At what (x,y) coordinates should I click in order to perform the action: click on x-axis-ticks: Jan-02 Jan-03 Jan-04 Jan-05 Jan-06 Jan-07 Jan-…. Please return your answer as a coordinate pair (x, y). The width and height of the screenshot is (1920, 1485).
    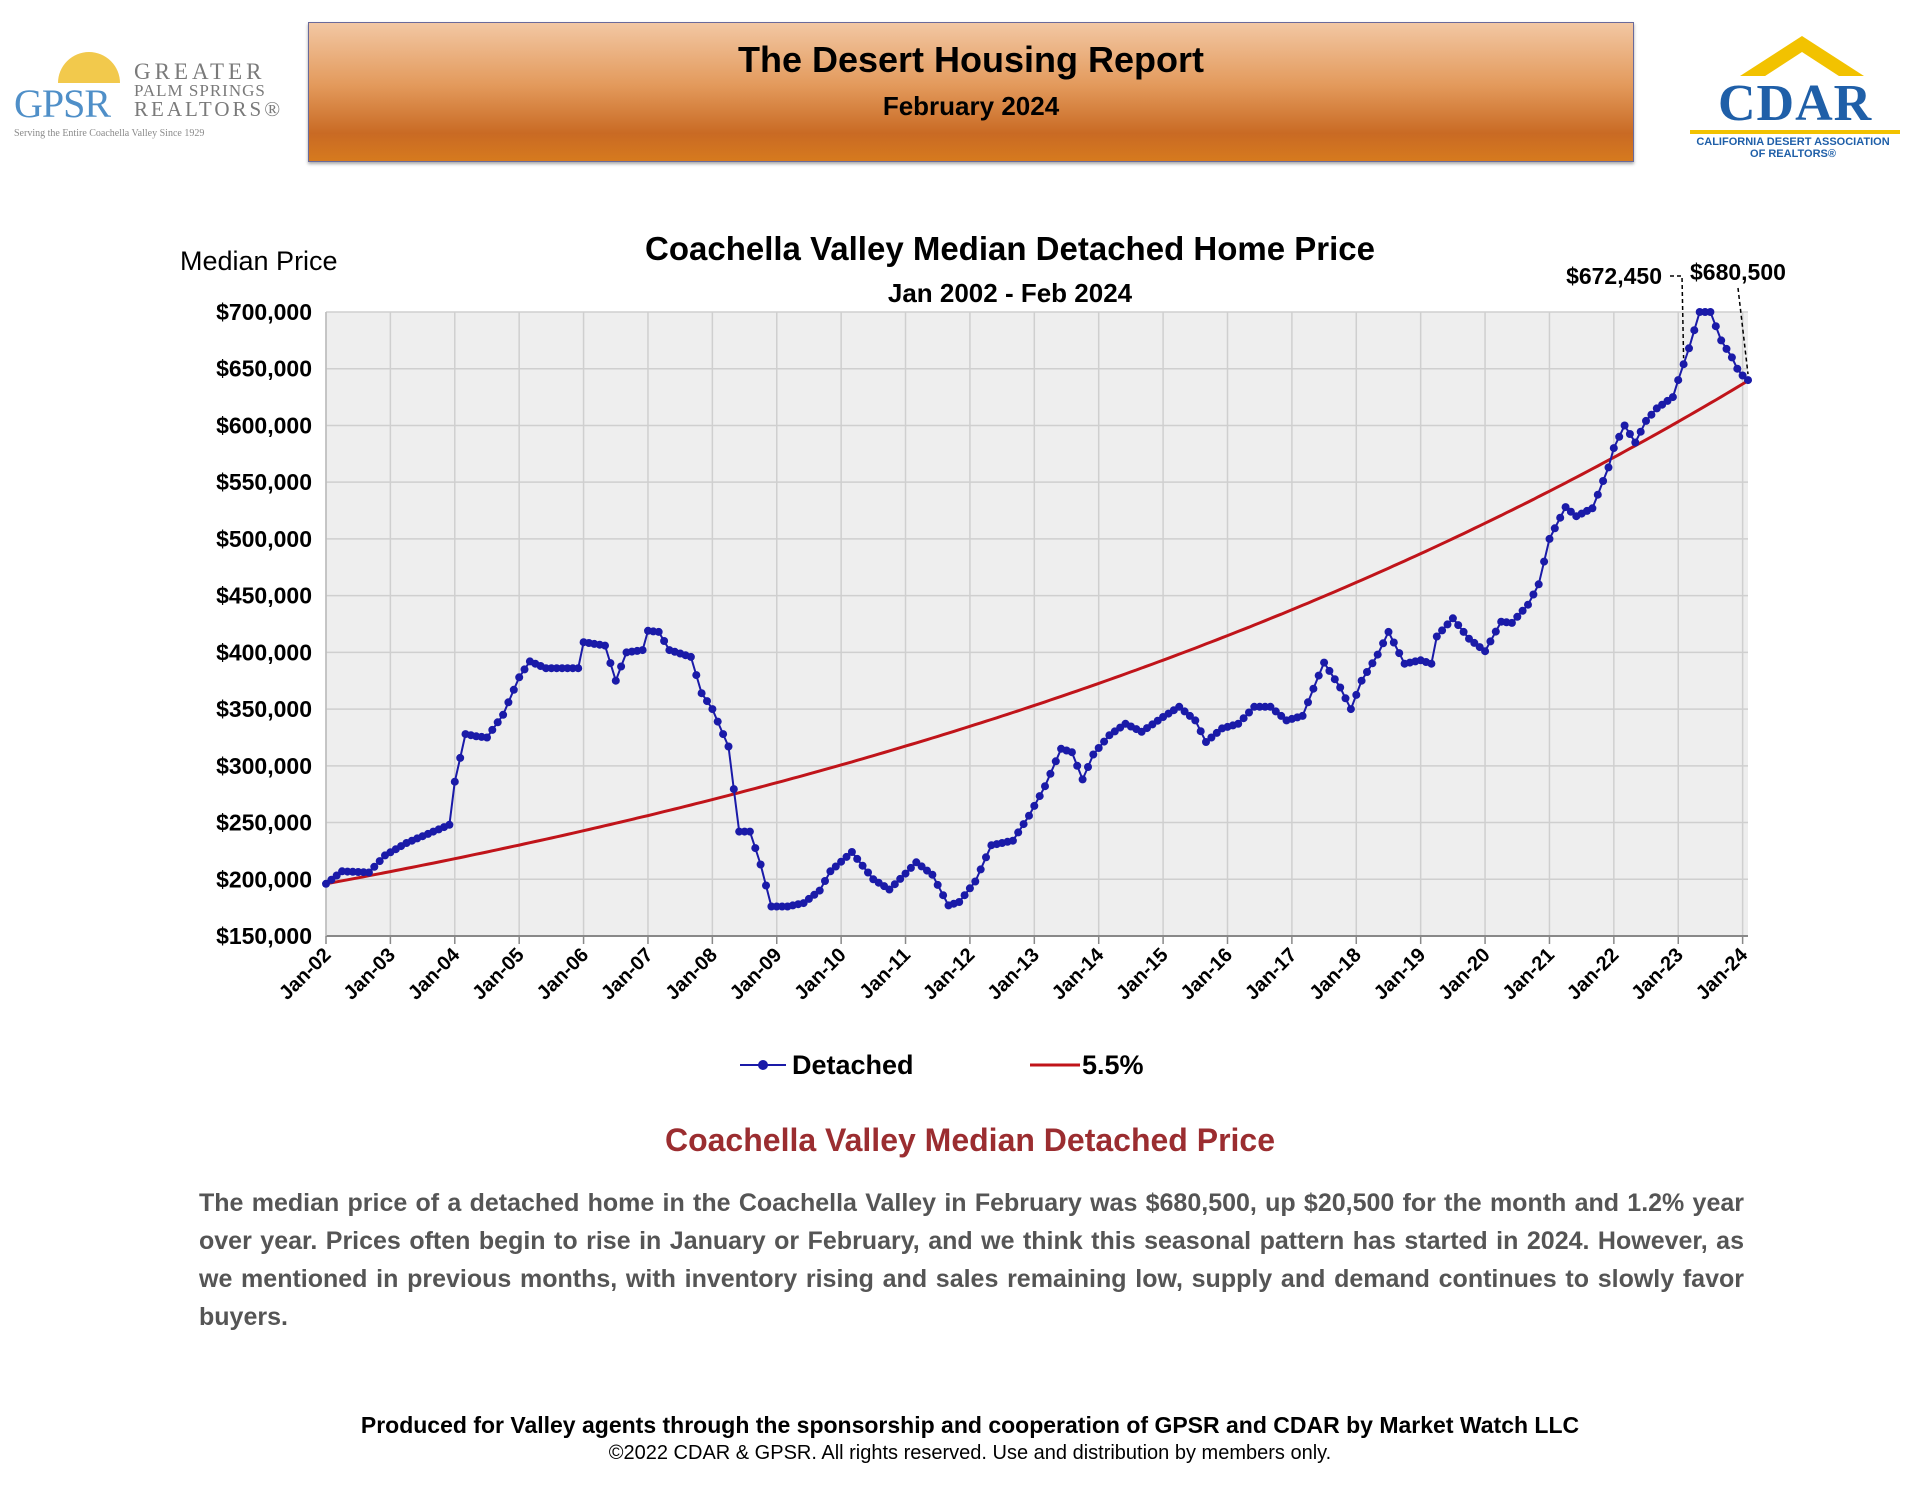
    Looking at the image, I should click on (1014, 973).